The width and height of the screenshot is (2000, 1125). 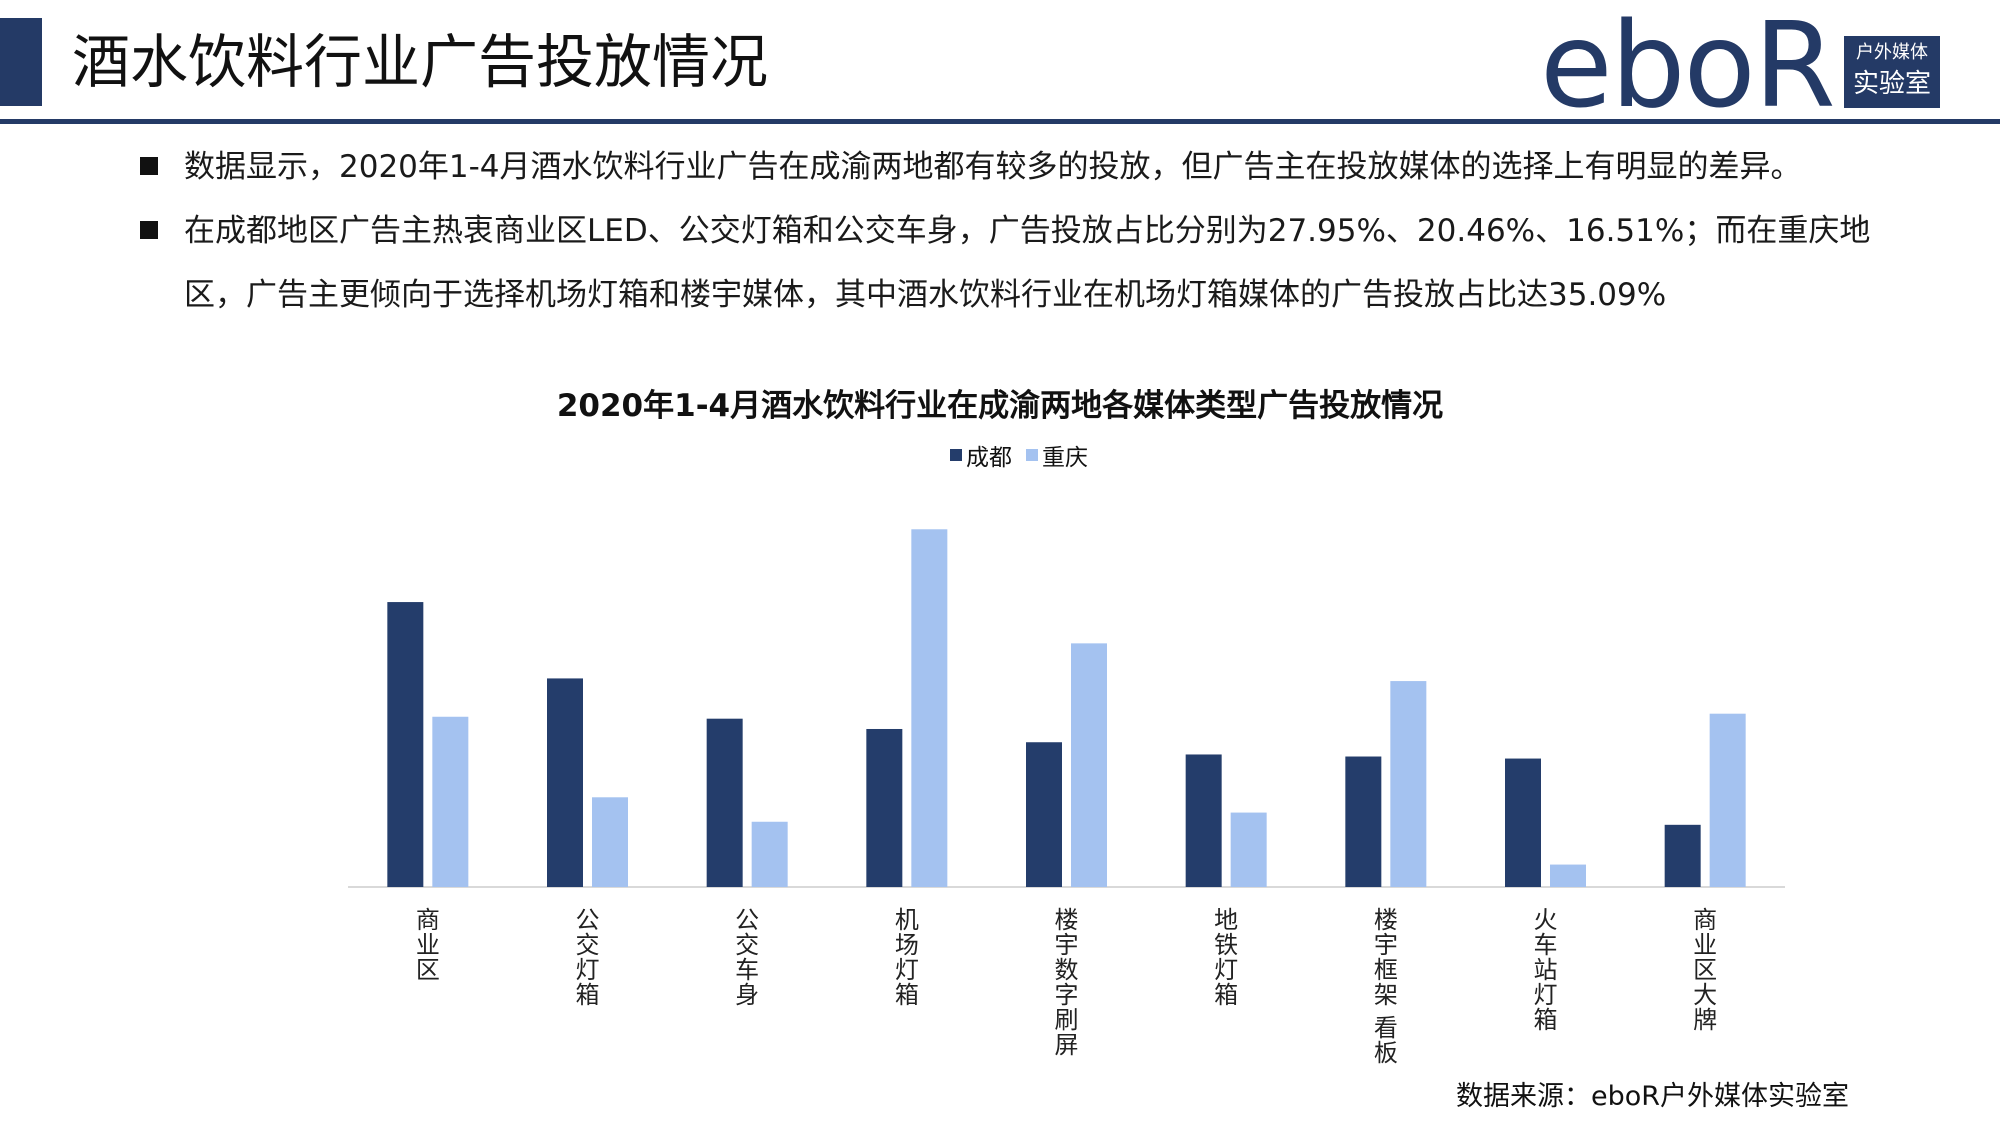 What do you see at coordinates (747, 957) in the screenshot?
I see `x-tick-label: 公交车身` at bounding box center [747, 957].